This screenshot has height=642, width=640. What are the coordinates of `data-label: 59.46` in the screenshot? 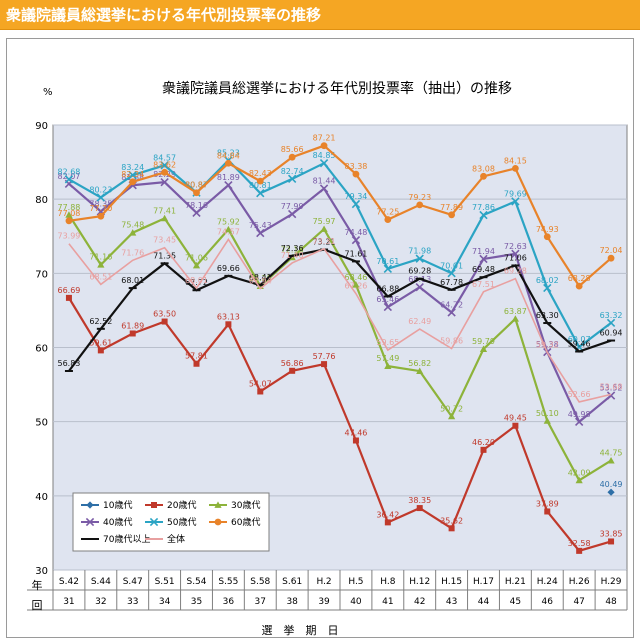 It's located at (579, 344).